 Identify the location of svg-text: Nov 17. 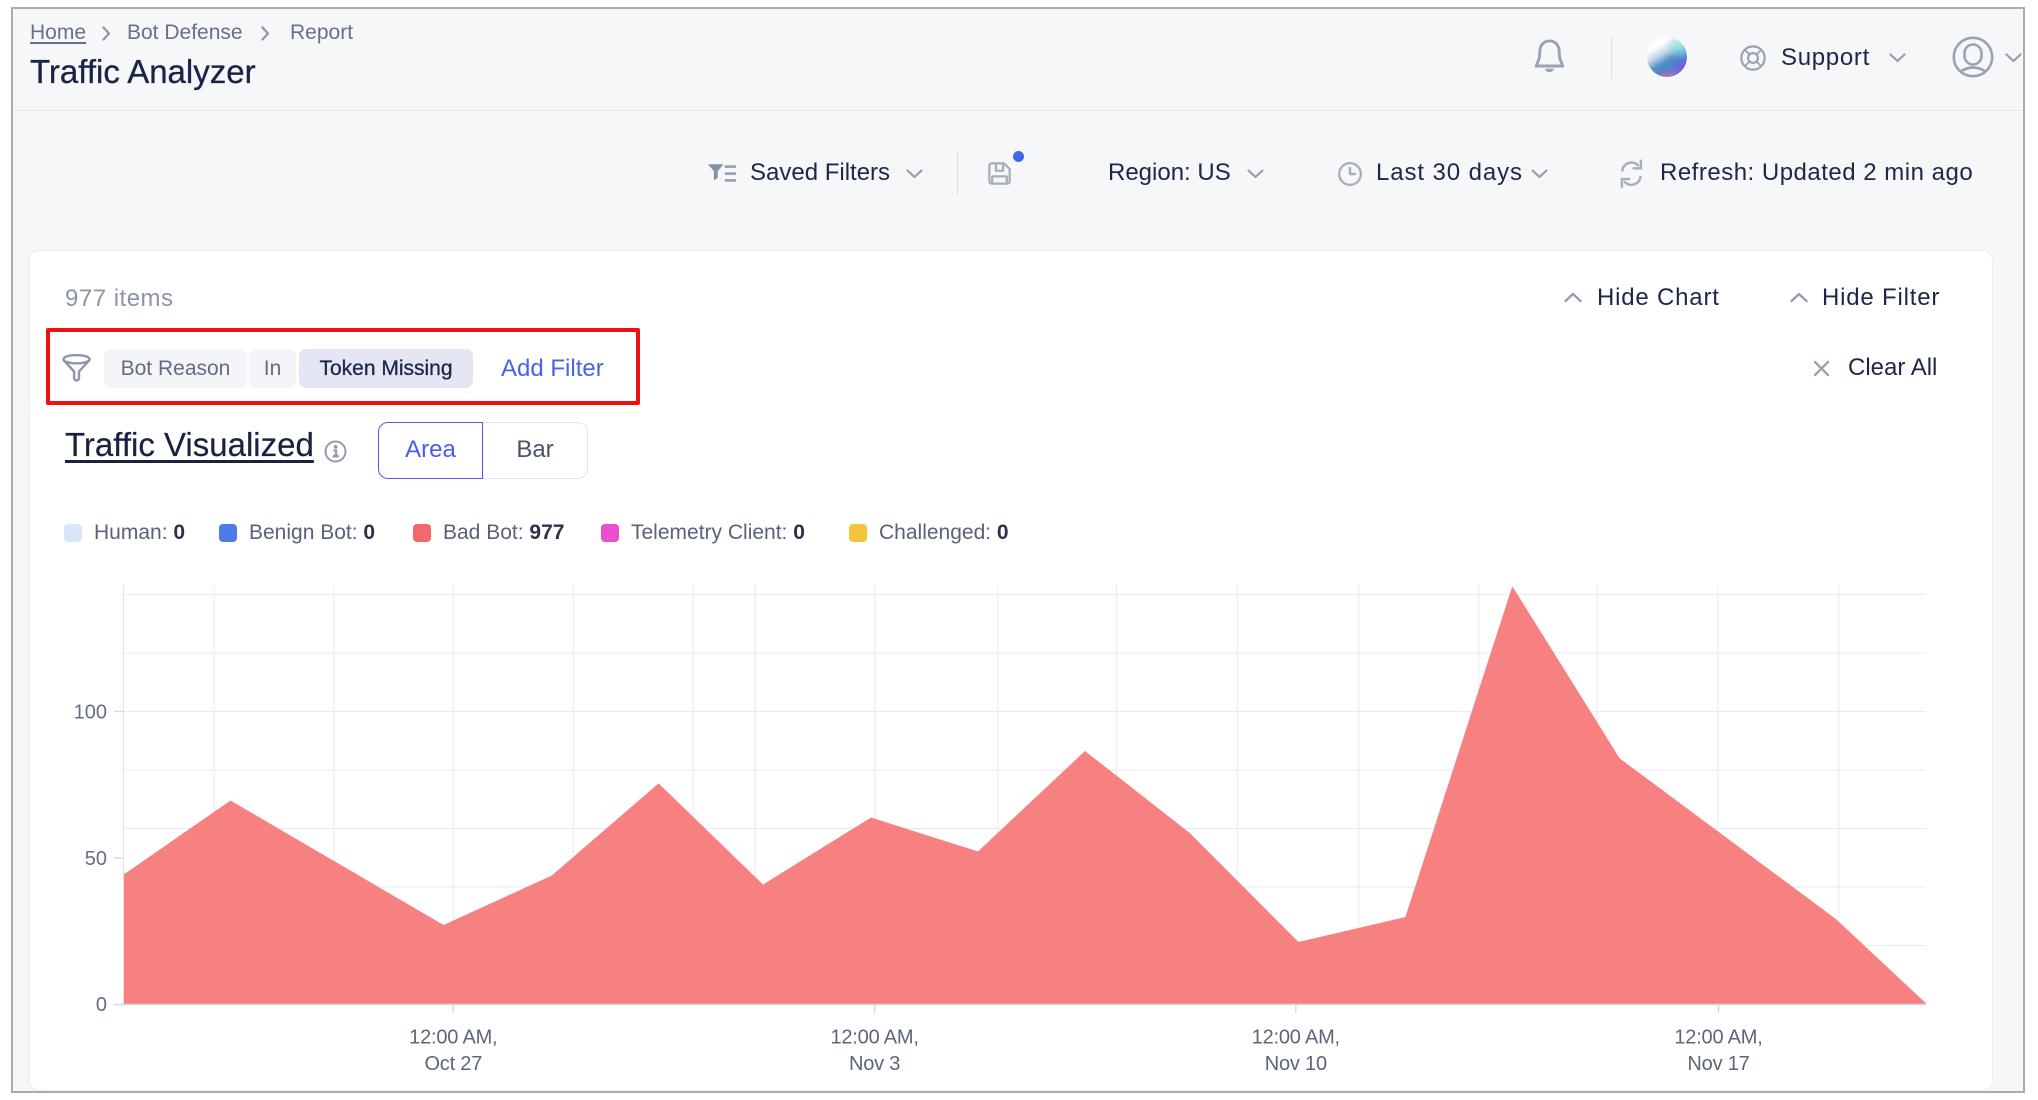
(1718, 1064).